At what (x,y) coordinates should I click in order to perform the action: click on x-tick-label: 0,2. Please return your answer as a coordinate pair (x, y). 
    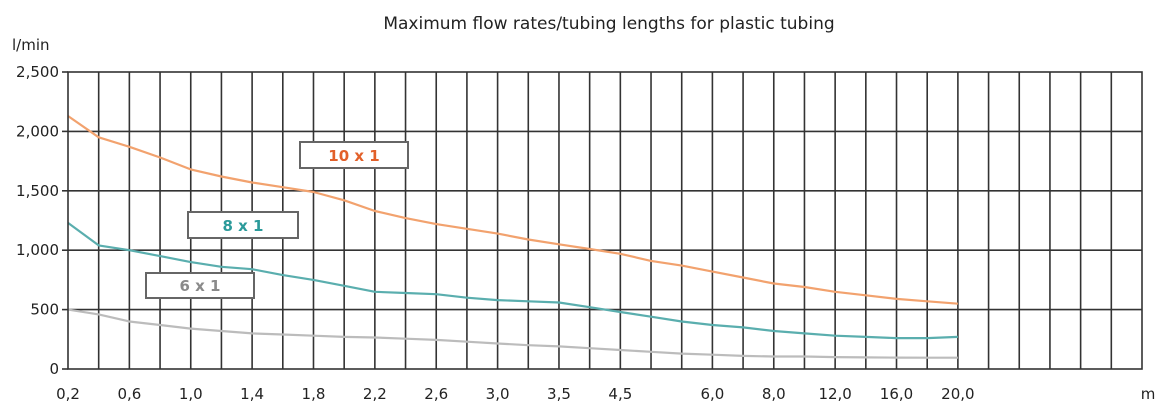
    Looking at the image, I should click on (68, 394).